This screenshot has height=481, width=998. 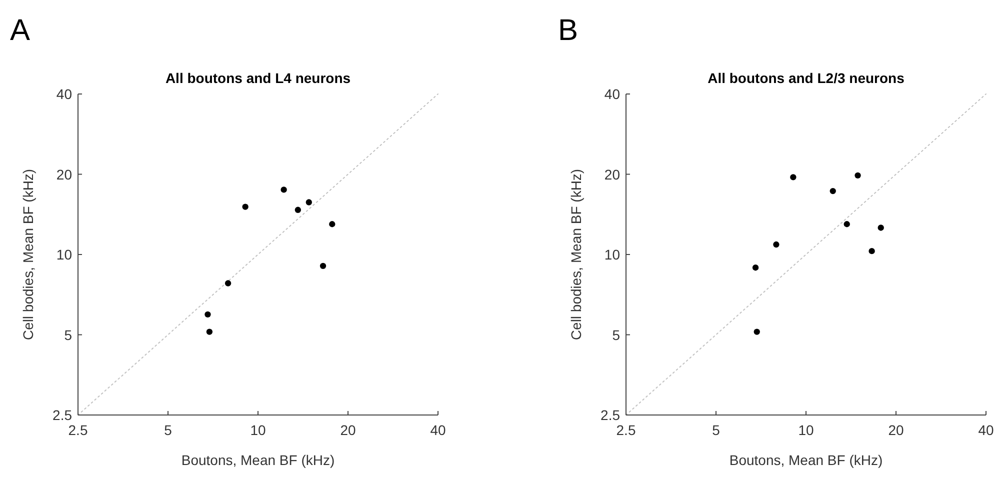 What do you see at coordinates (568, 30) in the screenshot?
I see `text: B` at bounding box center [568, 30].